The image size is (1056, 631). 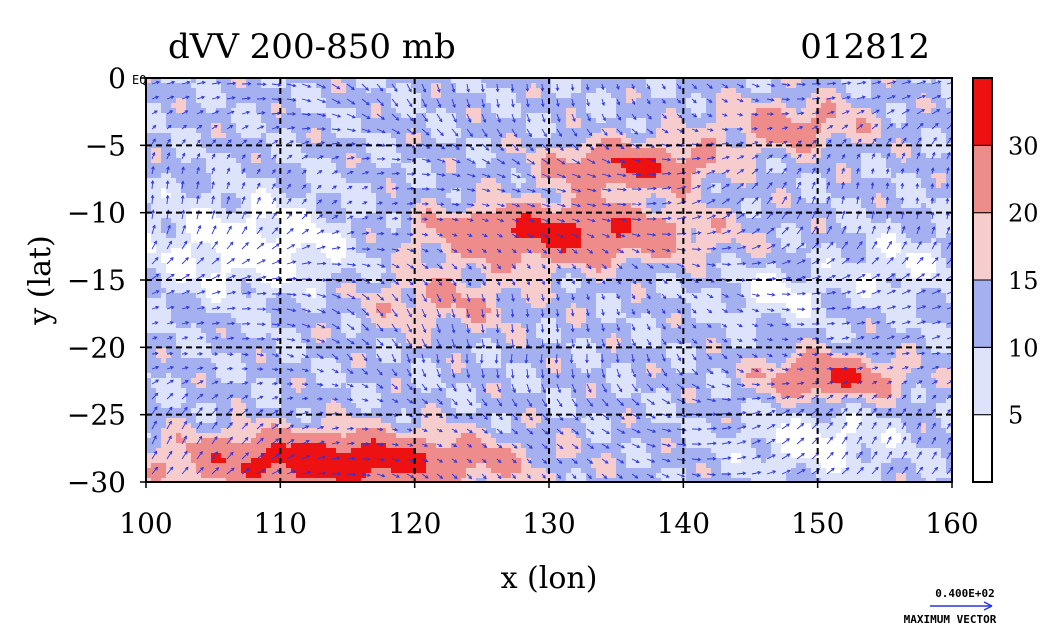 What do you see at coordinates (683, 523) in the screenshot?
I see `x-tick-label: 140` at bounding box center [683, 523].